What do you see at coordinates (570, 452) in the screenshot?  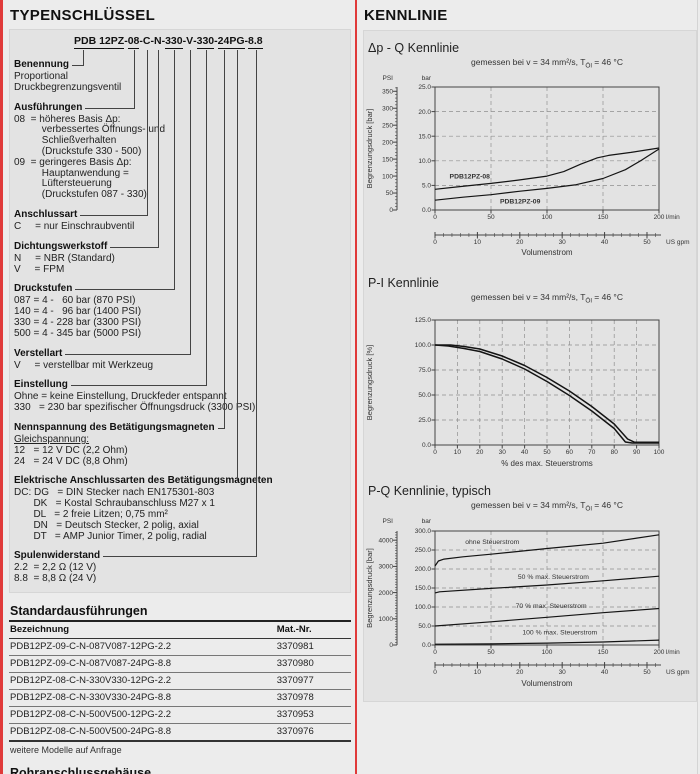 I see `x-tick-label: 60` at bounding box center [570, 452].